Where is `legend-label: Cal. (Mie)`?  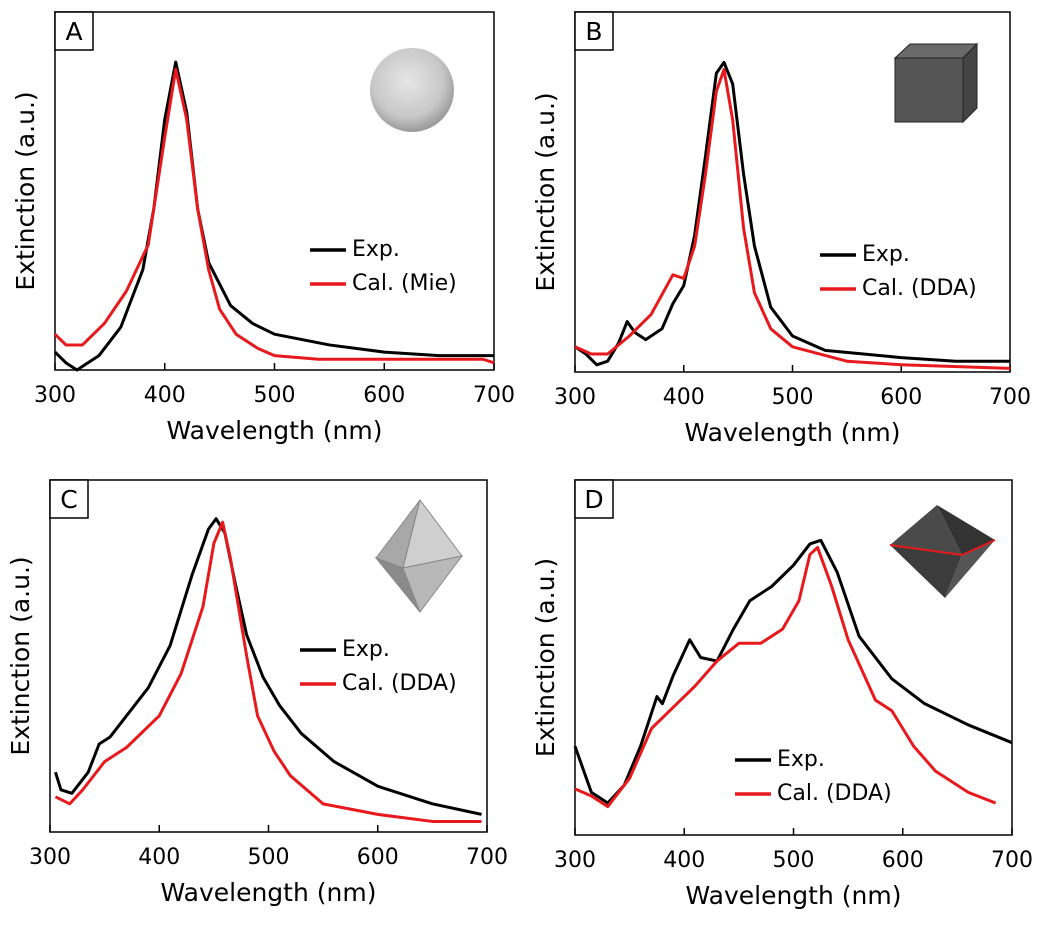
legend-label: Cal. (Mie) is located at coordinates (404, 283).